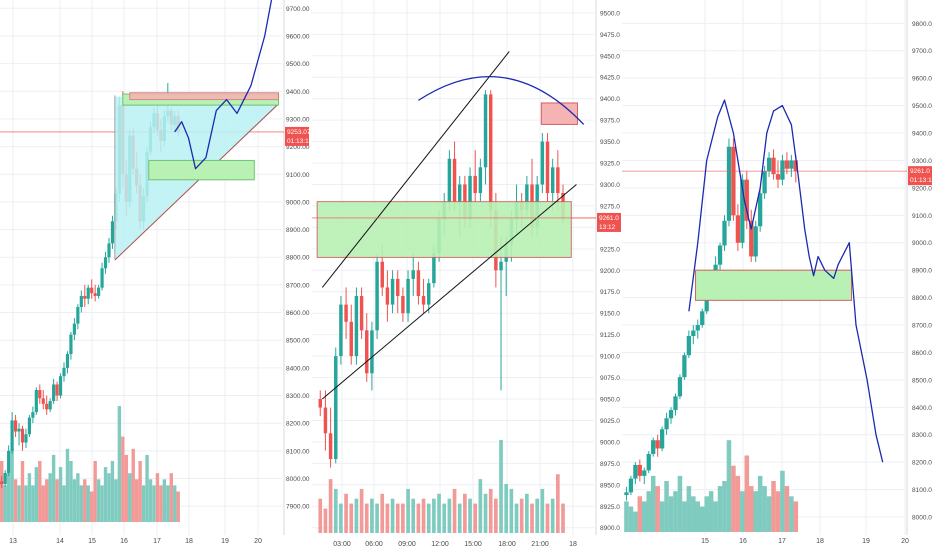  Describe the element at coordinates (449, 292) in the screenshot. I see `channel-lower-line` at that location.